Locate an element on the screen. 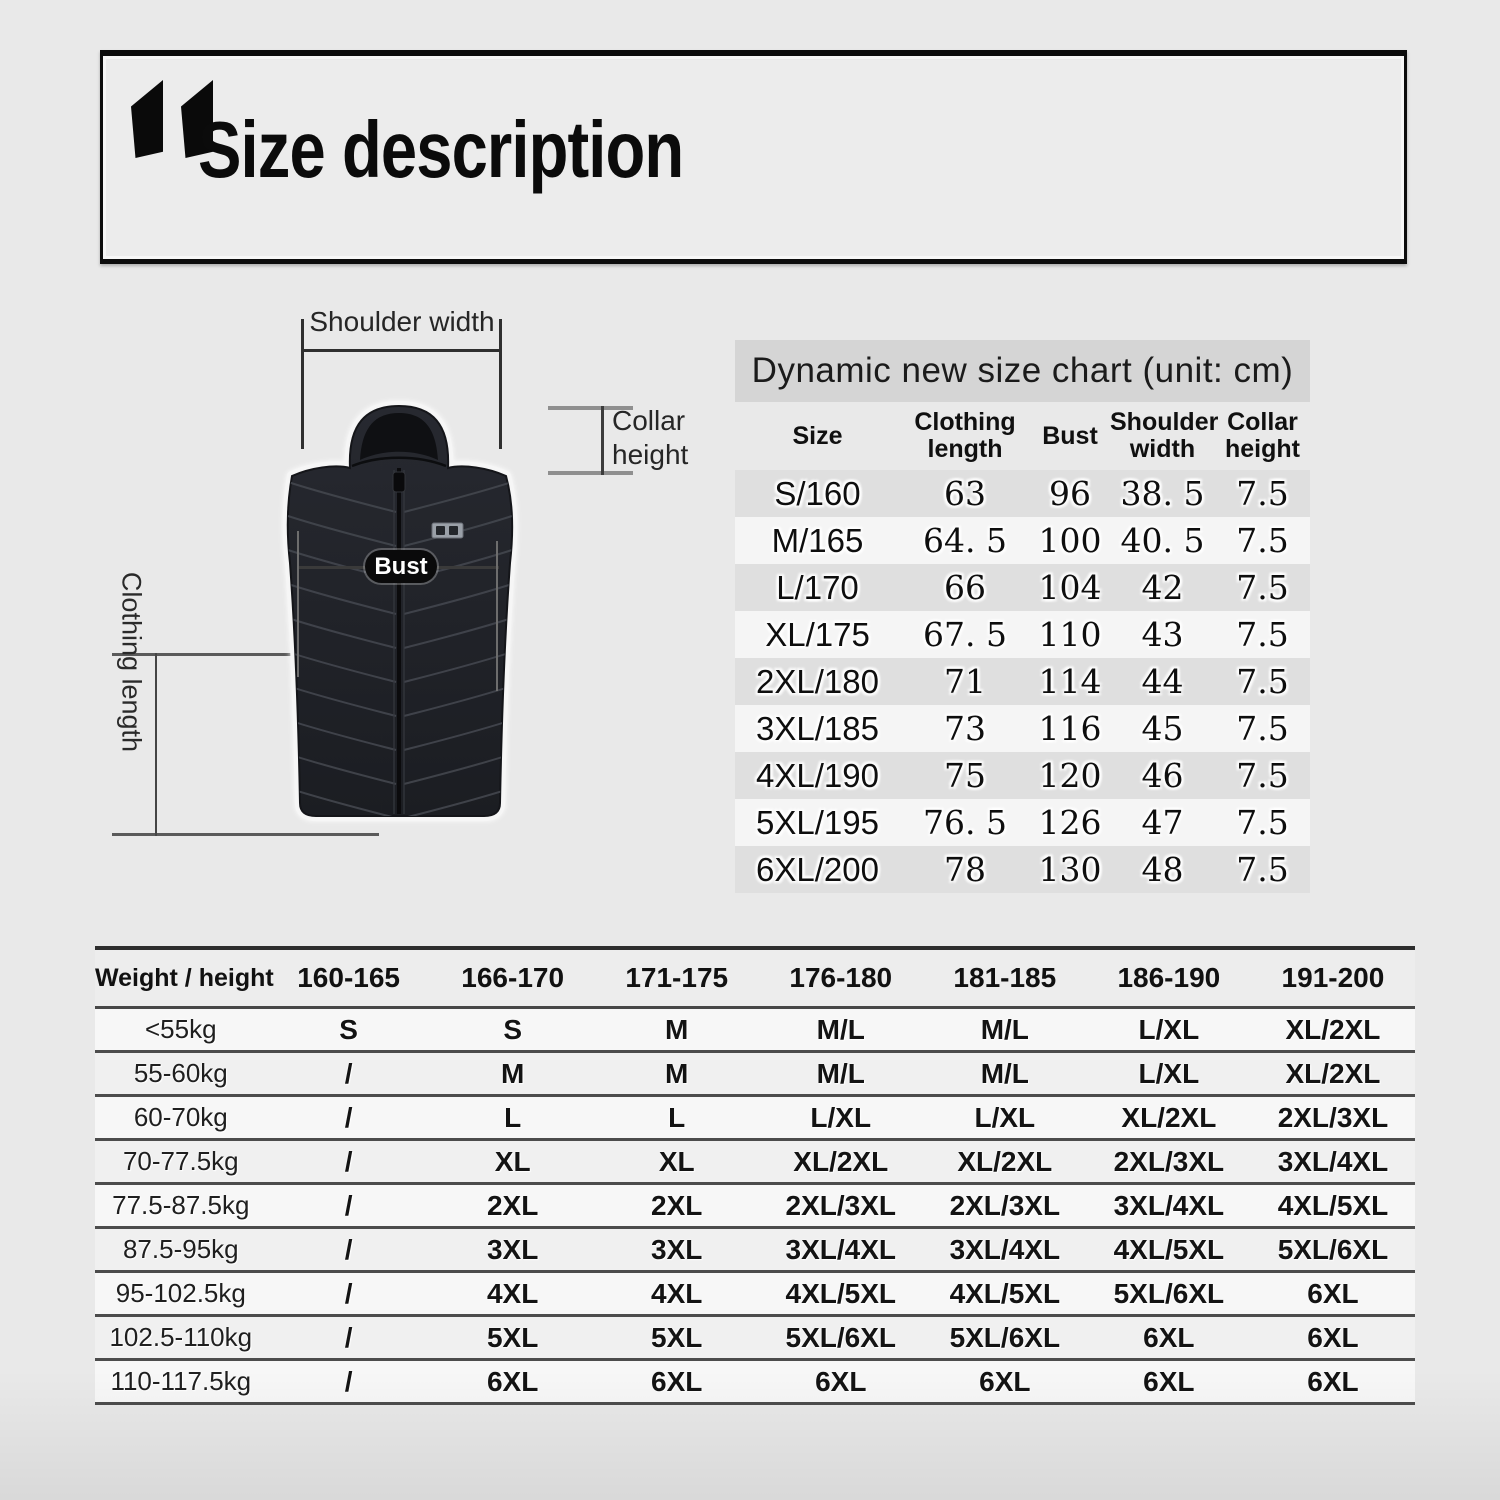  row-label: 102.5-110kg is located at coordinates (181, 1337).